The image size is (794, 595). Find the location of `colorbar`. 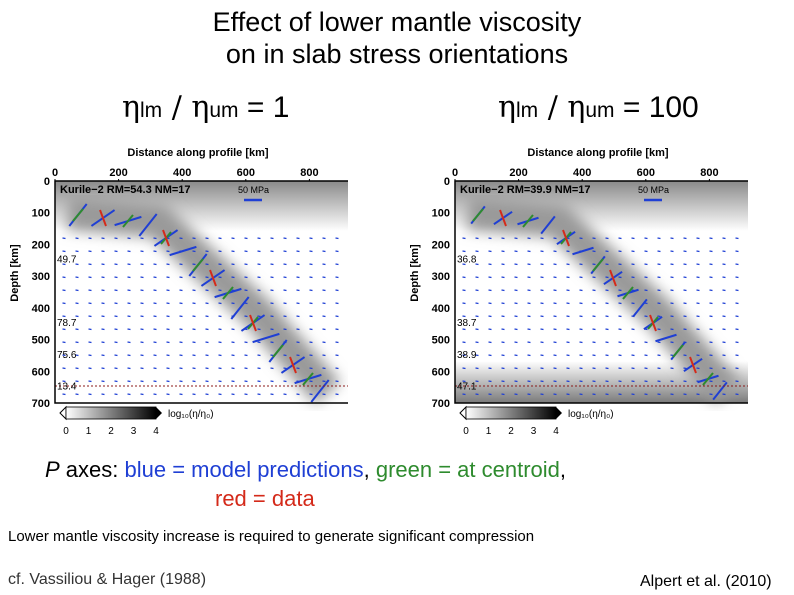

colorbar is located at coordinates (111, 413).